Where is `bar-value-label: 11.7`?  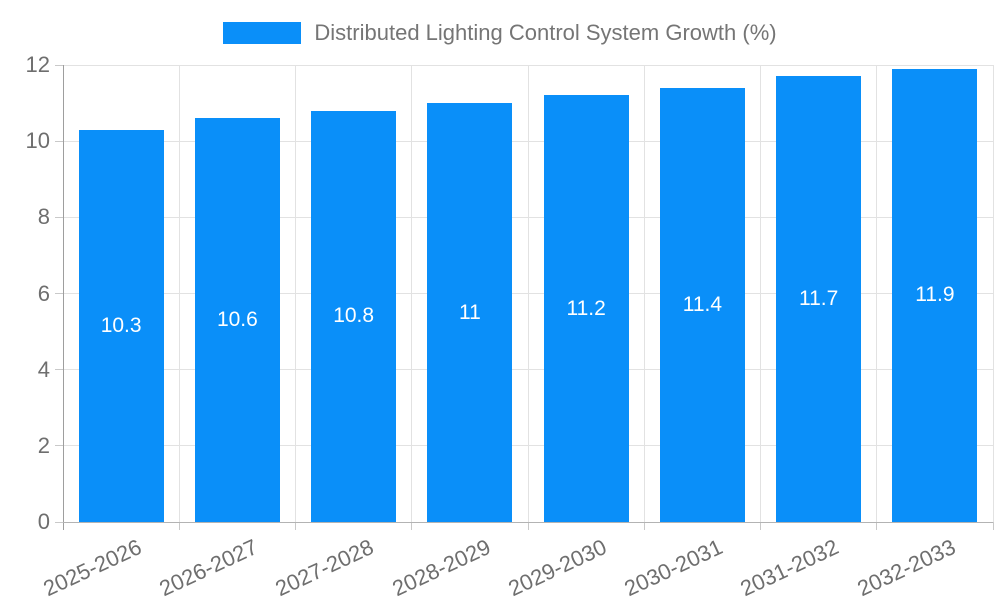
bar-value-label: 11.7 is located at coordinates (818, 299).